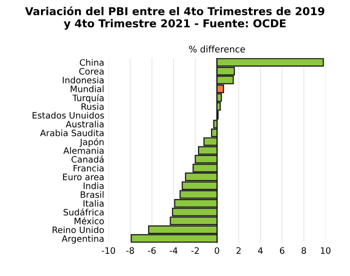 The height and width of the screenshot is (276, 350). Describe the element at coordinates (88, 159) in the screenshot. I see `y-tick-label: Canadá` at that location.